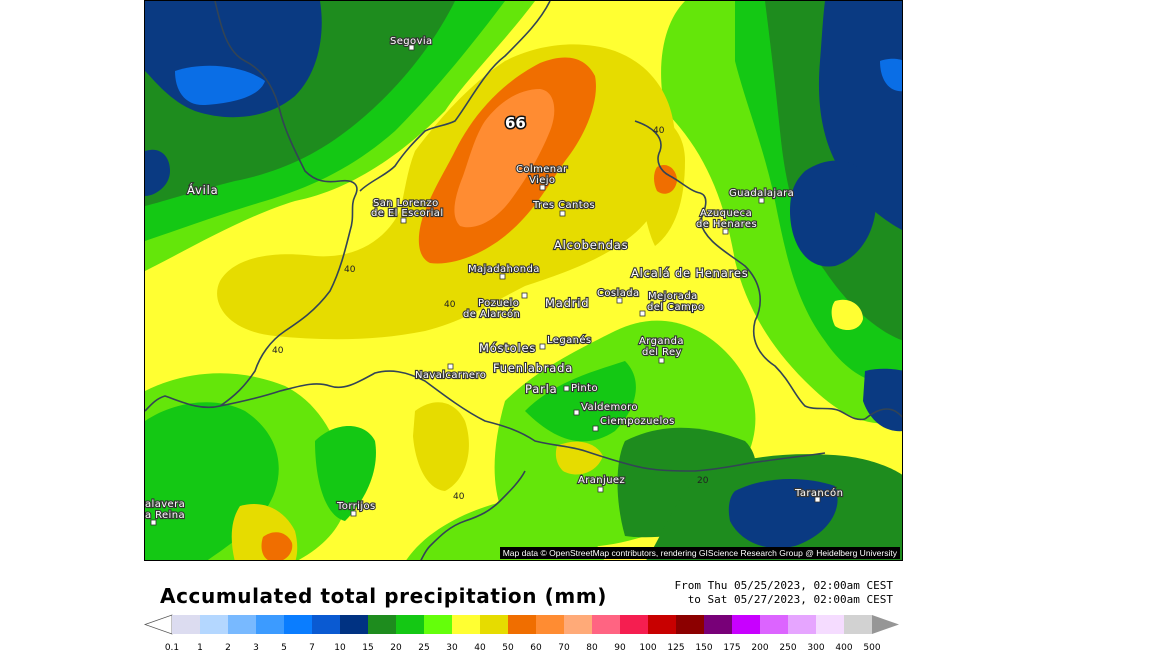 This screenshot has height=651, width=1157. Describe the element at coordinates (157, 172) in the screenshot. I see `contour-dark-blue-w` at that location.